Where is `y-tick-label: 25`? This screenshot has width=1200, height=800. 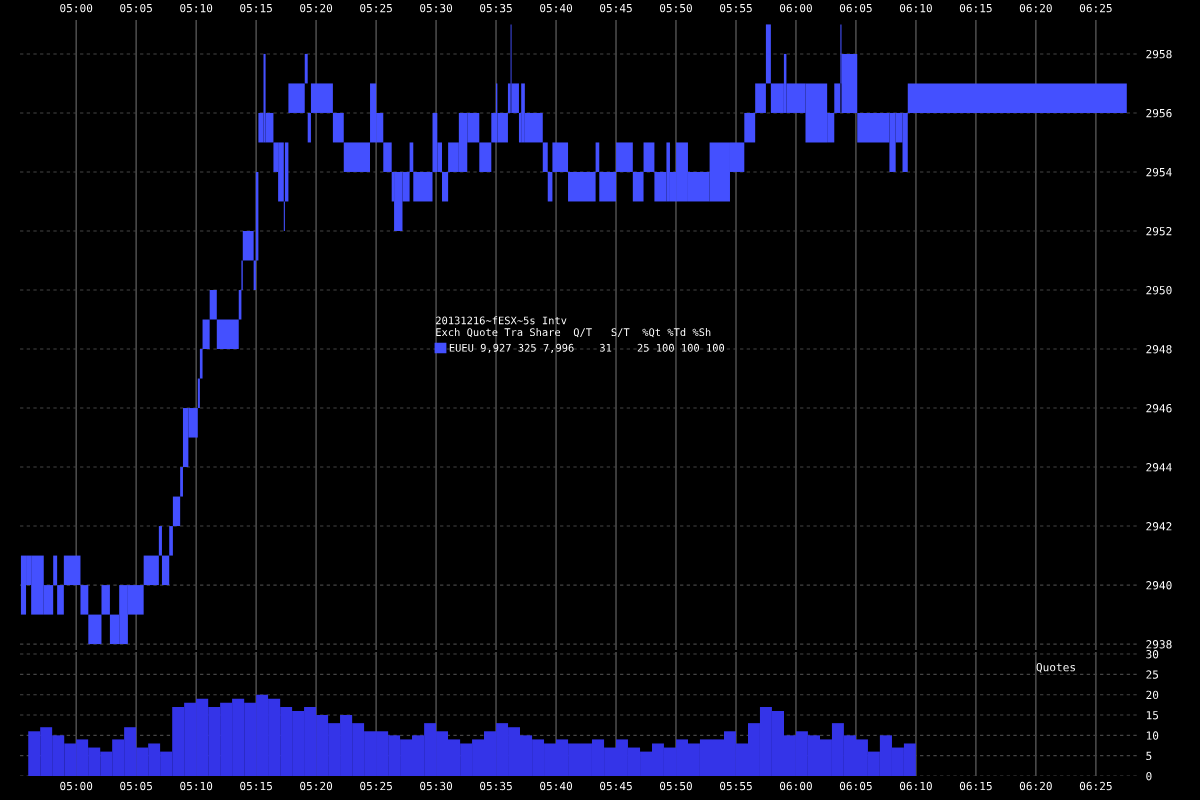
y-tick-label: 25 is located at coordinates (1152, 674).